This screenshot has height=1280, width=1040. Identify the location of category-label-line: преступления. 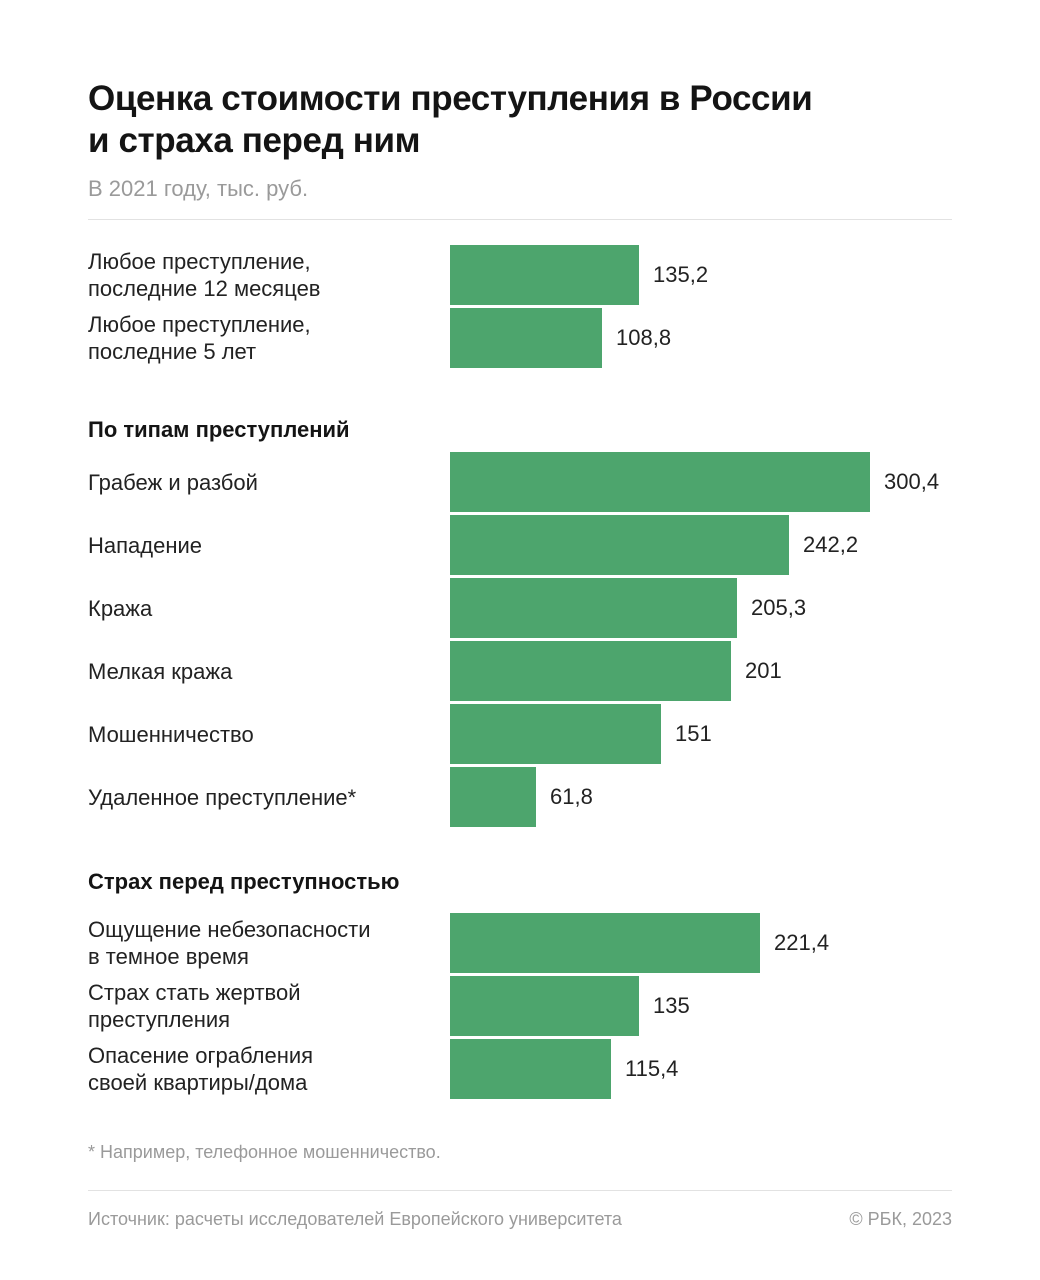
(159, 1019).